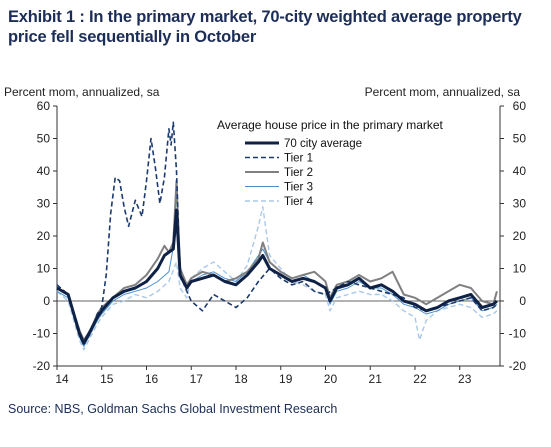 The image size is (551, 447). Describe the element at coordinates (197, 379) in the screenshot. I see `x-tick-label: 17` at that location.